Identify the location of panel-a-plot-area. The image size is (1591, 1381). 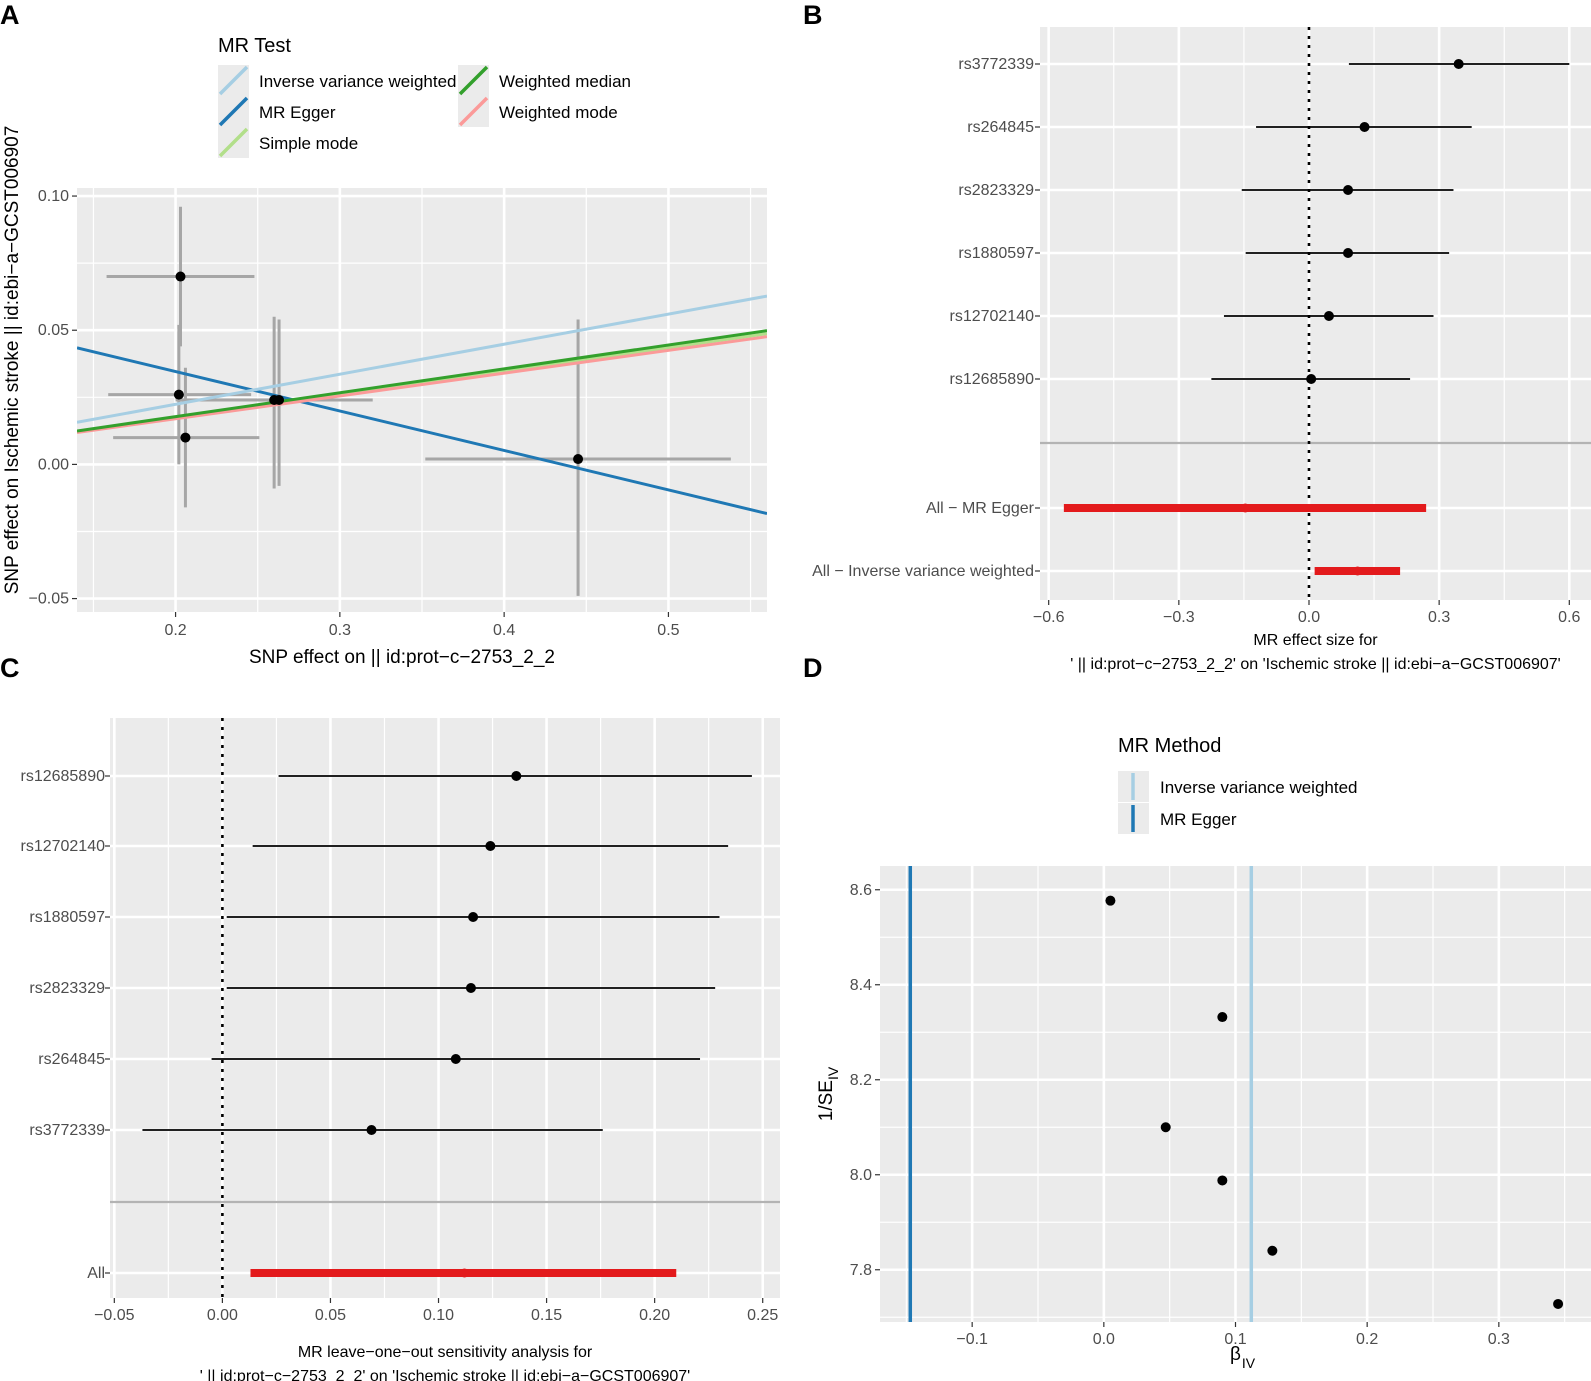
(422, 401).